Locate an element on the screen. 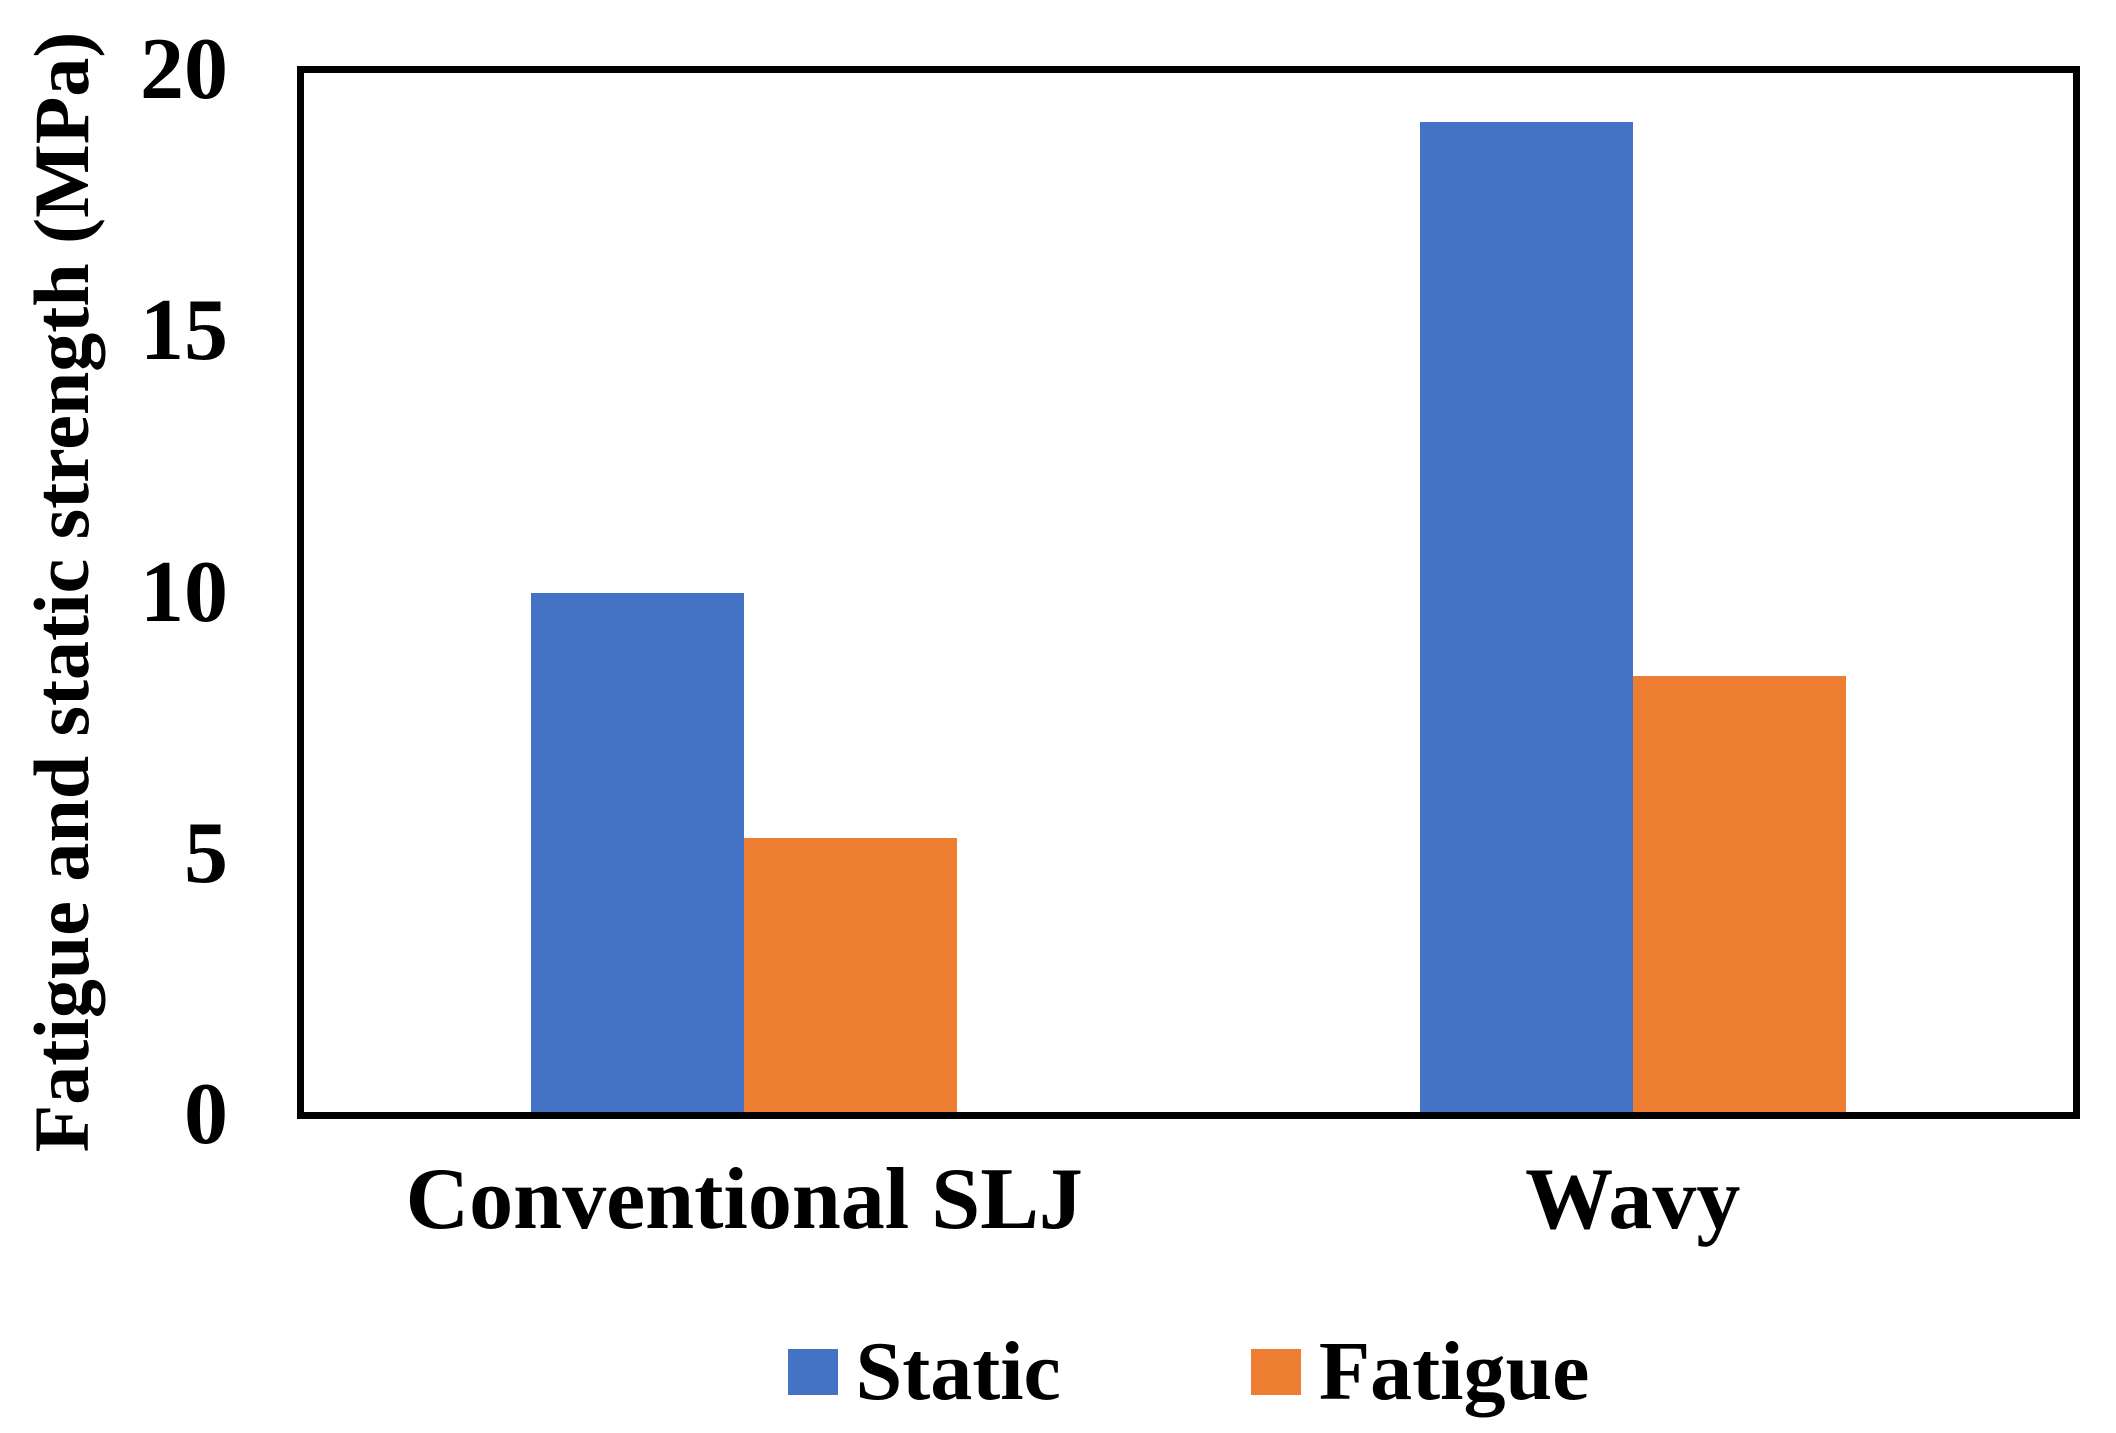 The height and width of the screenshot is (1433, 2116). bar-static-conventional-slj is located at coordinates (638, 853).